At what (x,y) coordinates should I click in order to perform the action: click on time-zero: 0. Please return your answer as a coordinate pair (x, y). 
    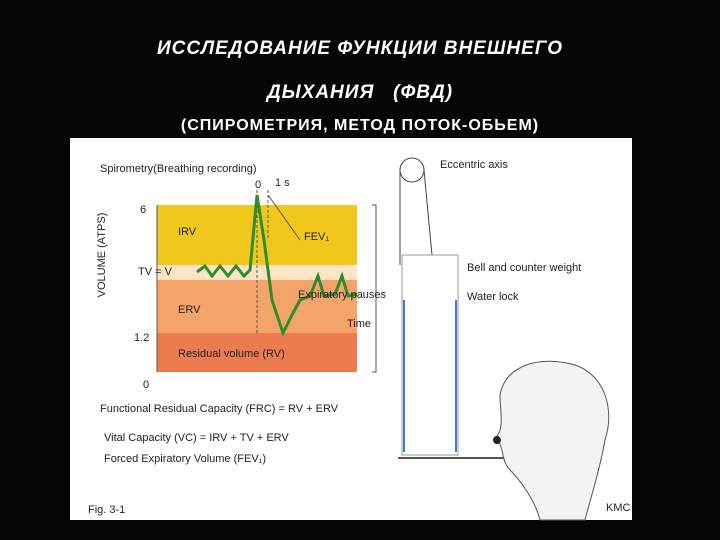
    Looking at the image, I should click on (258, 185).